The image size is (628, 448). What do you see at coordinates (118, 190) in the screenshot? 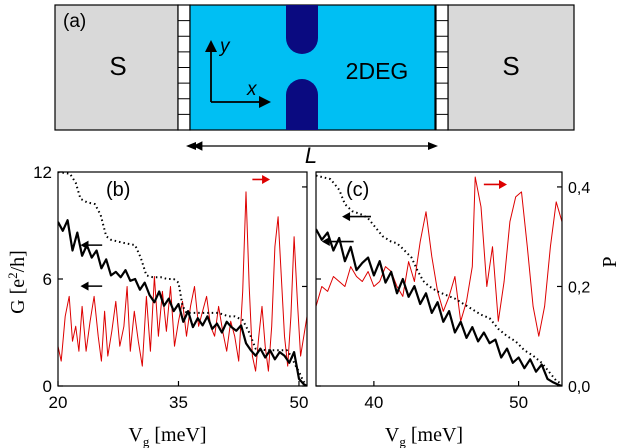
I see `panel-label-b: (b)` at bounding box center [118, 190].